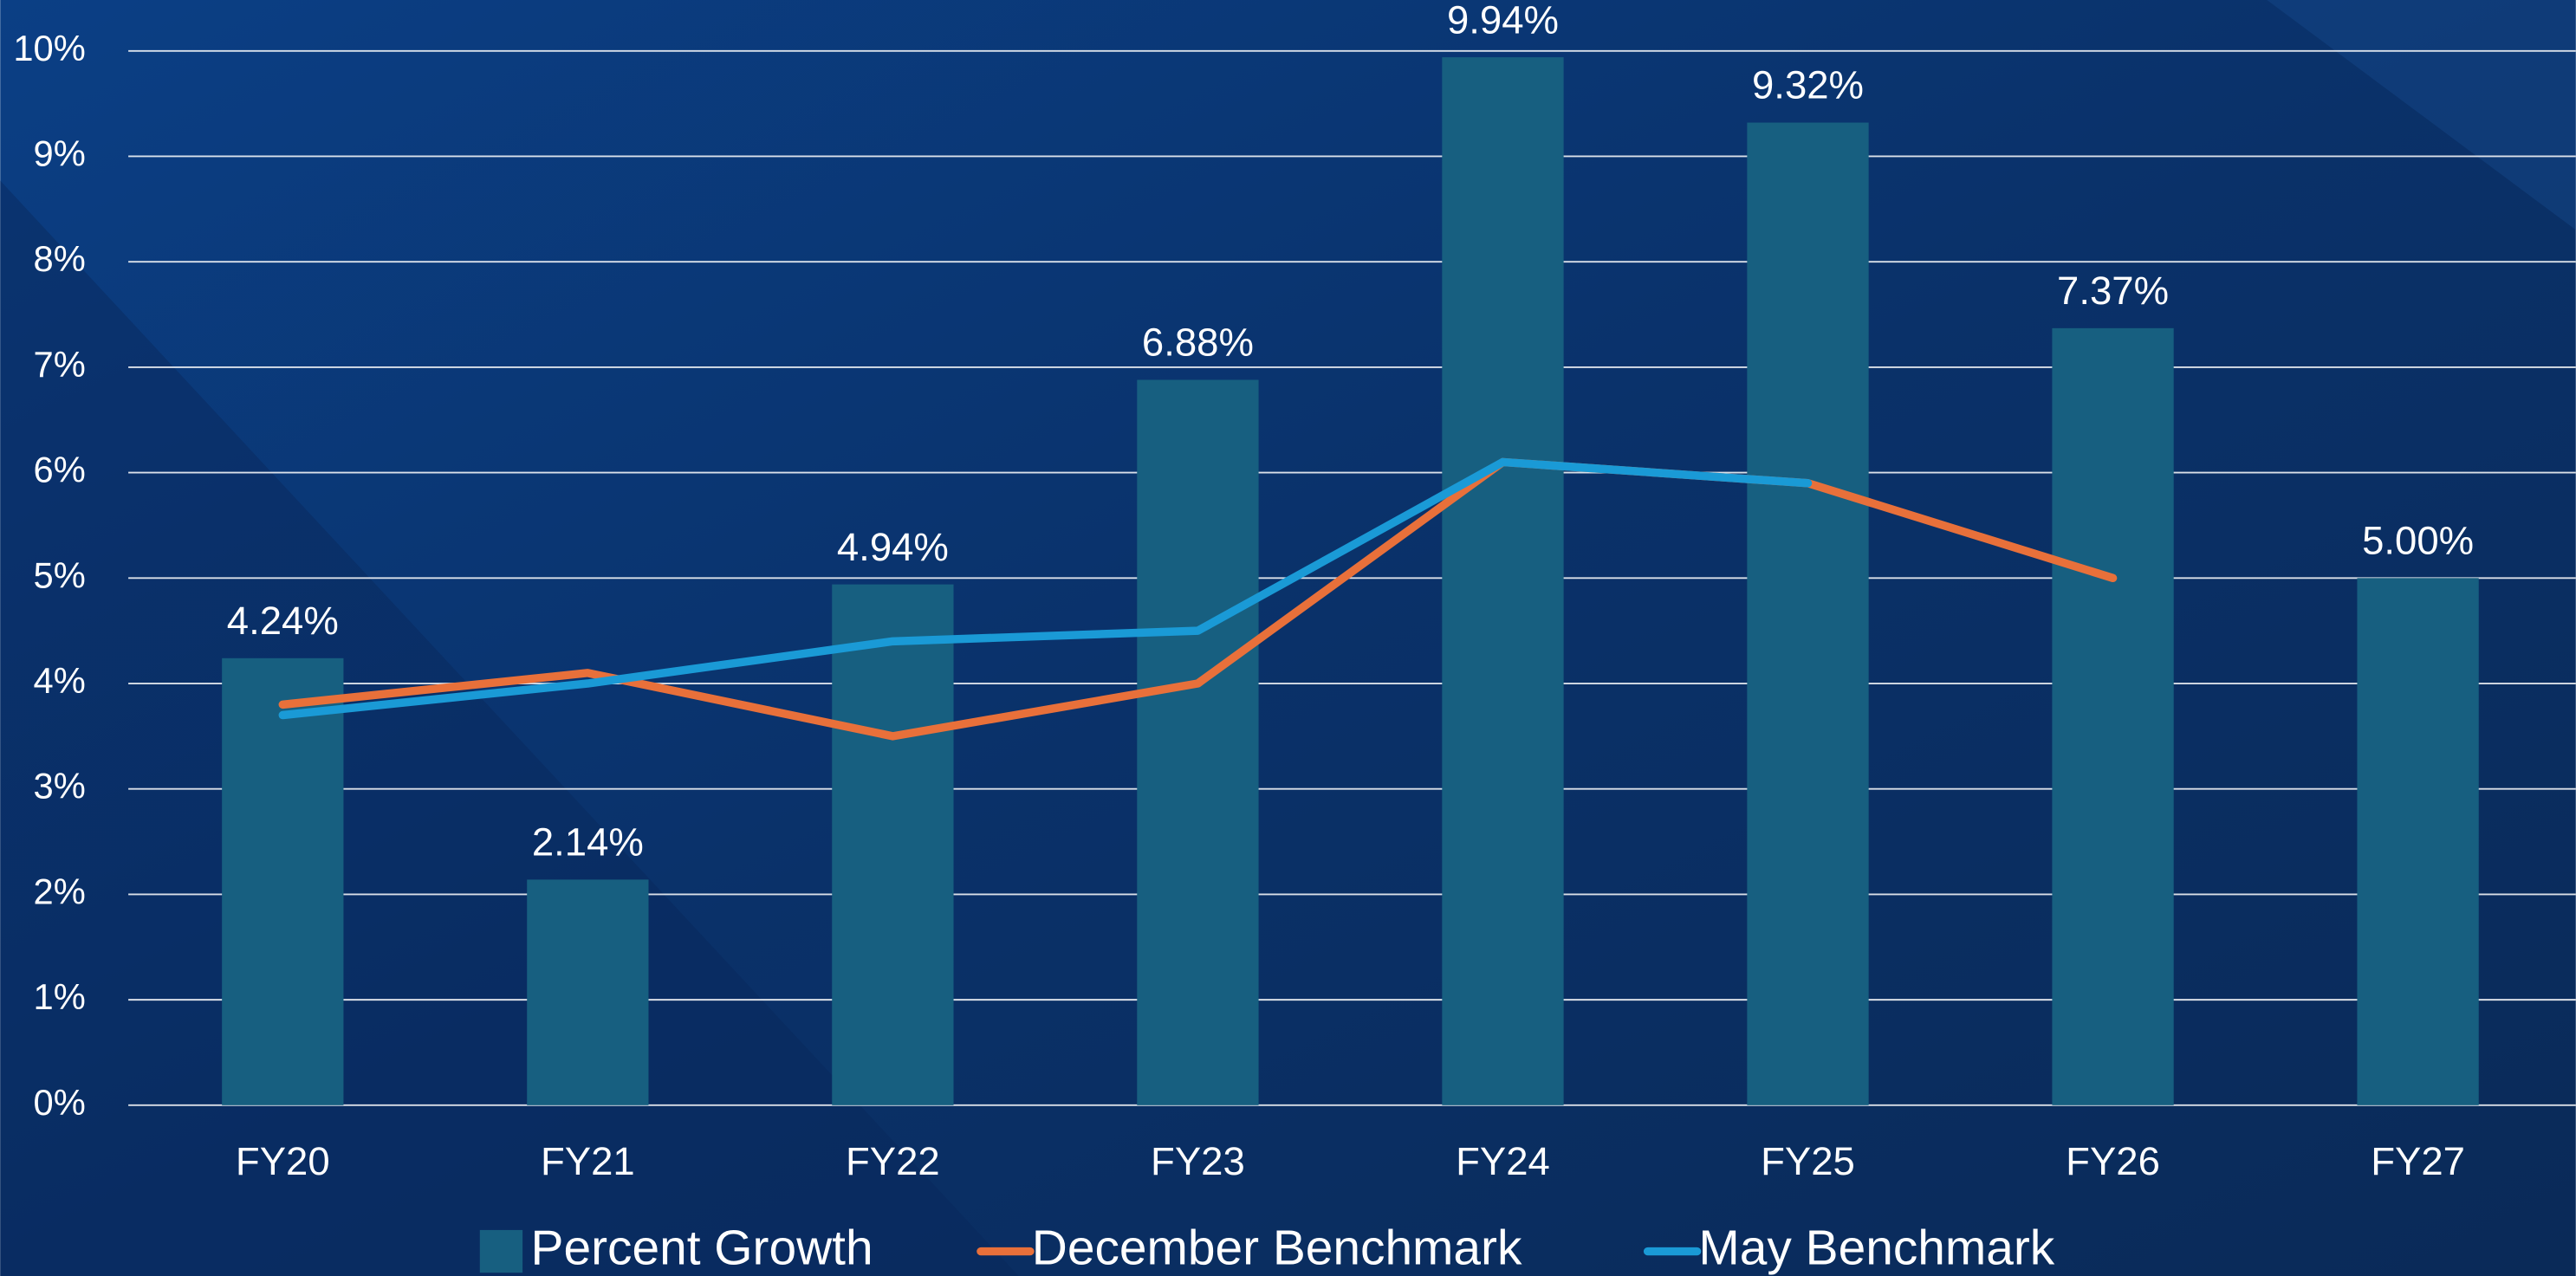 Image resolution: width=2576 pixels, height=1276 pixels. Describe the element at coordinates (893, 547) in the screenshot. I see `data-label: 4.94%` at that location.